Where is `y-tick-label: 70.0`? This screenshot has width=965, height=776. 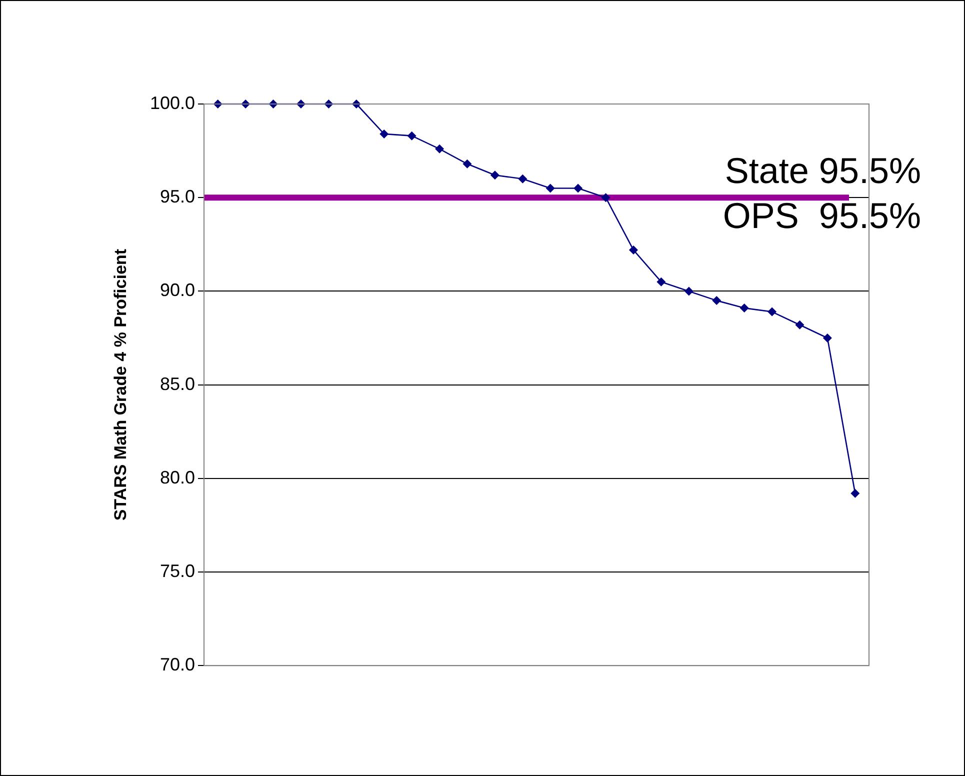
y-tick-label: 70.0 is located at coordinates (177, 664).